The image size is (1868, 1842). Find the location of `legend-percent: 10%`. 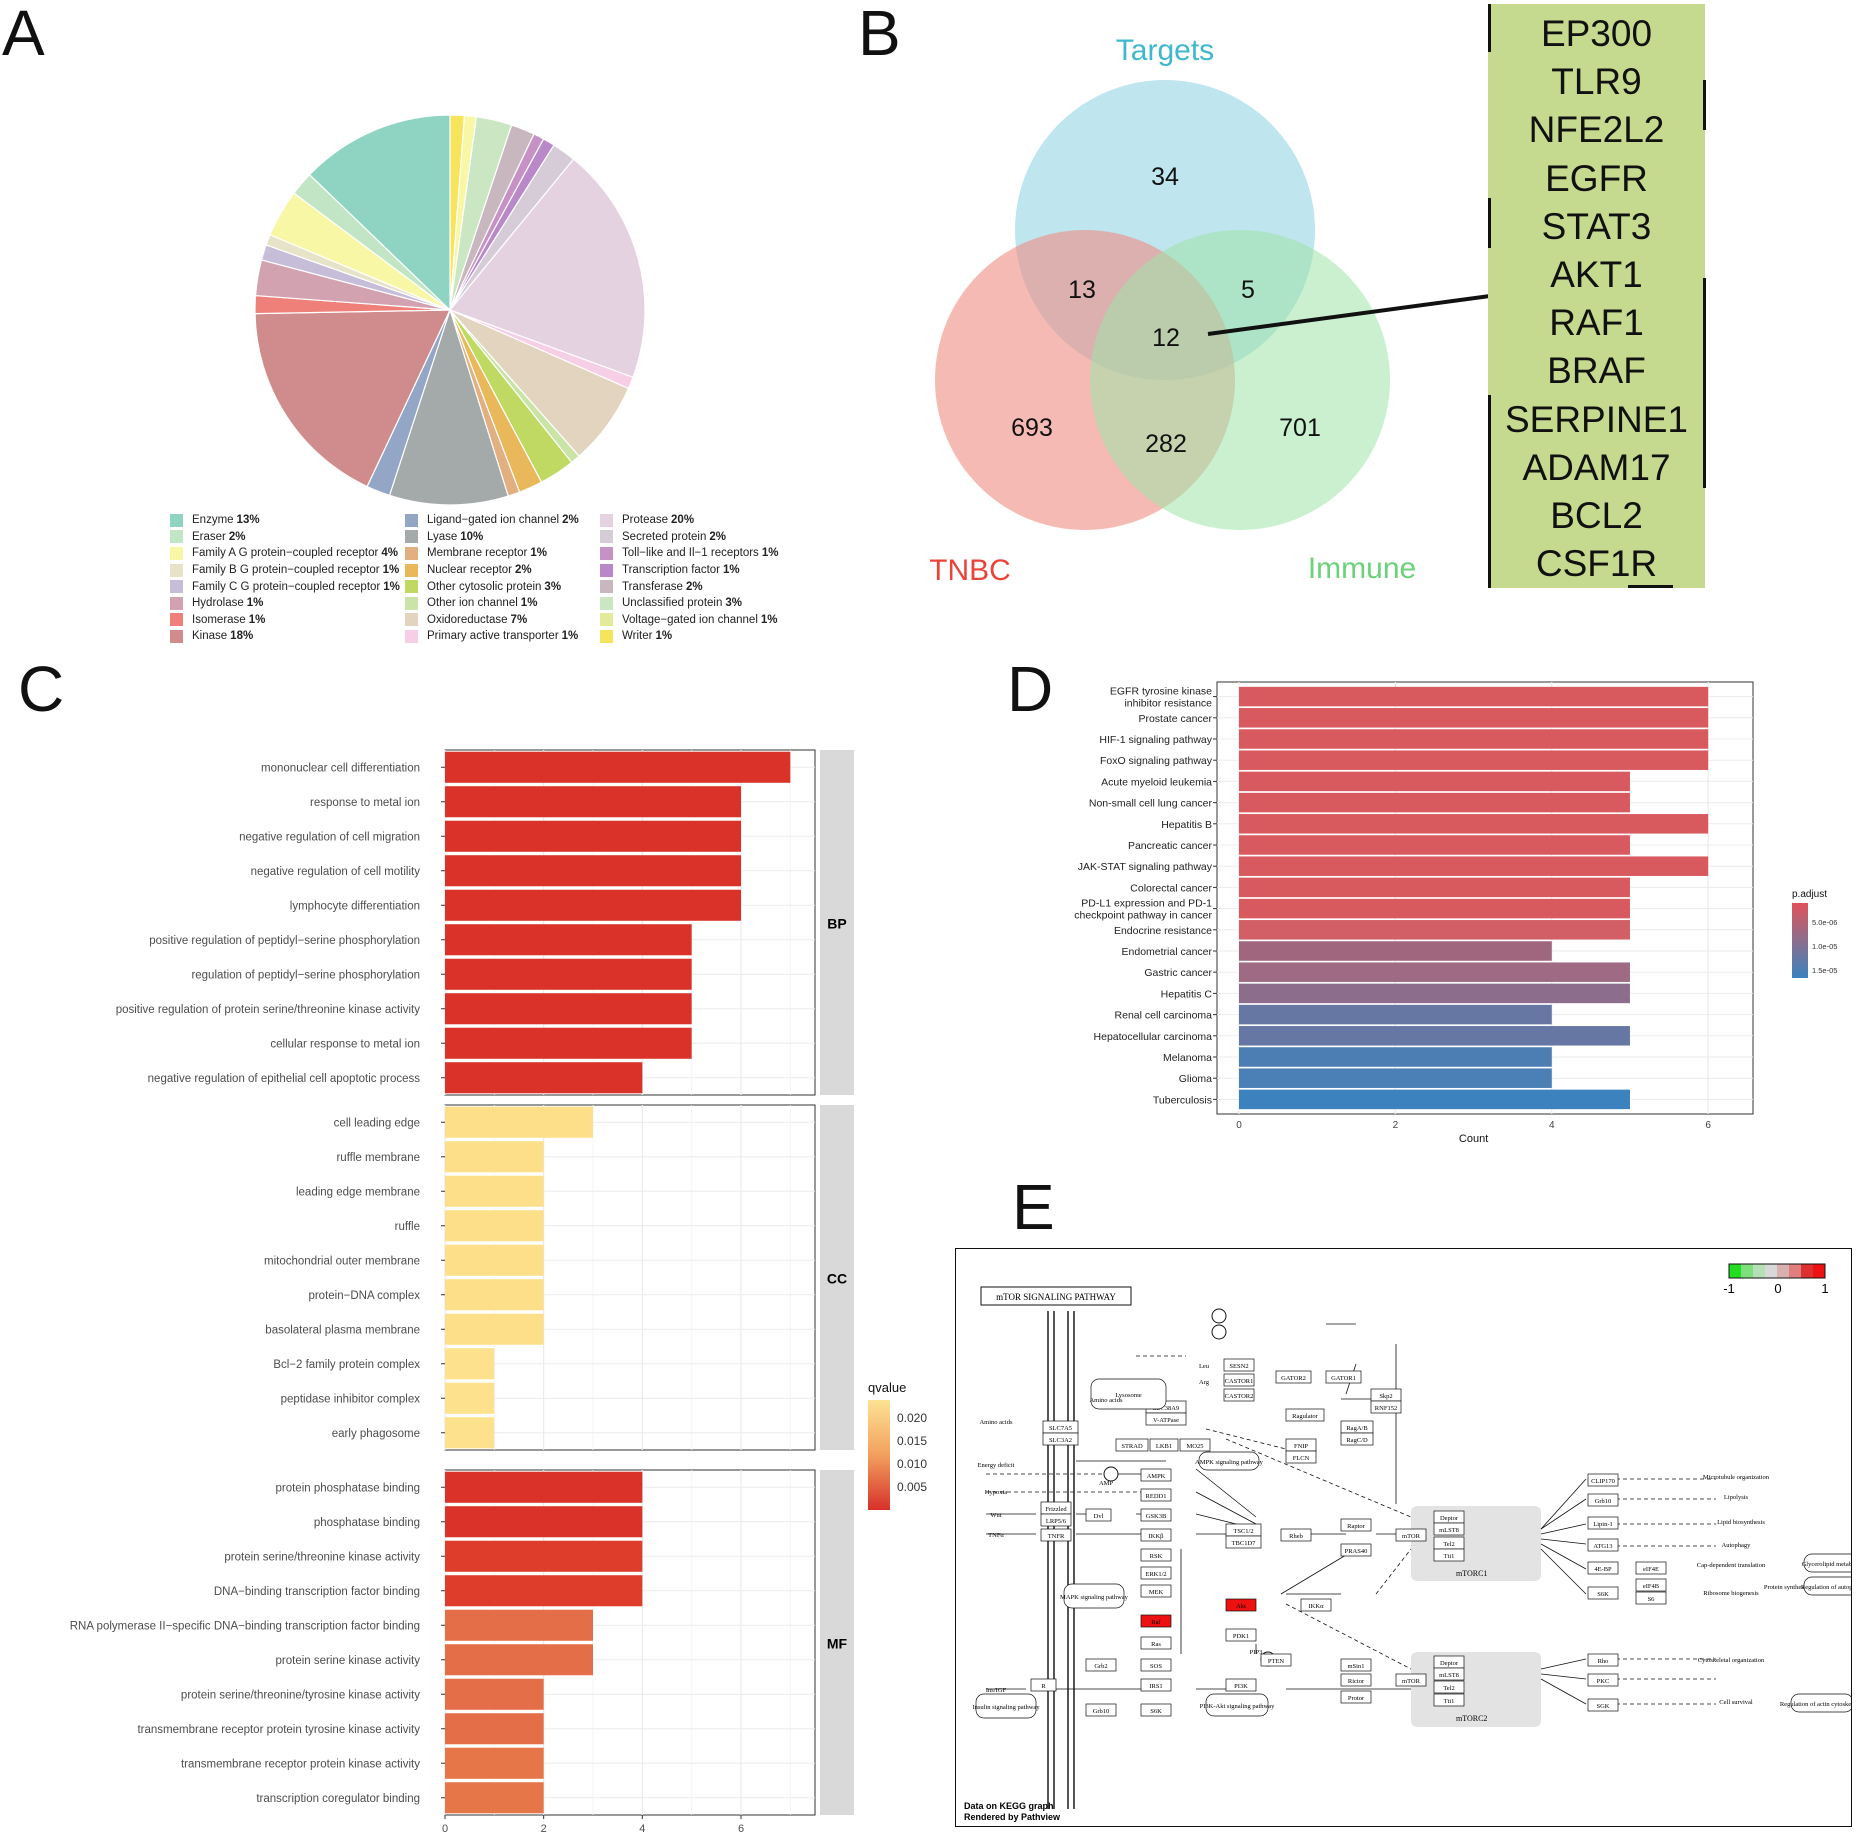

legend-percent: 10% is located at coordinates (472, 536).